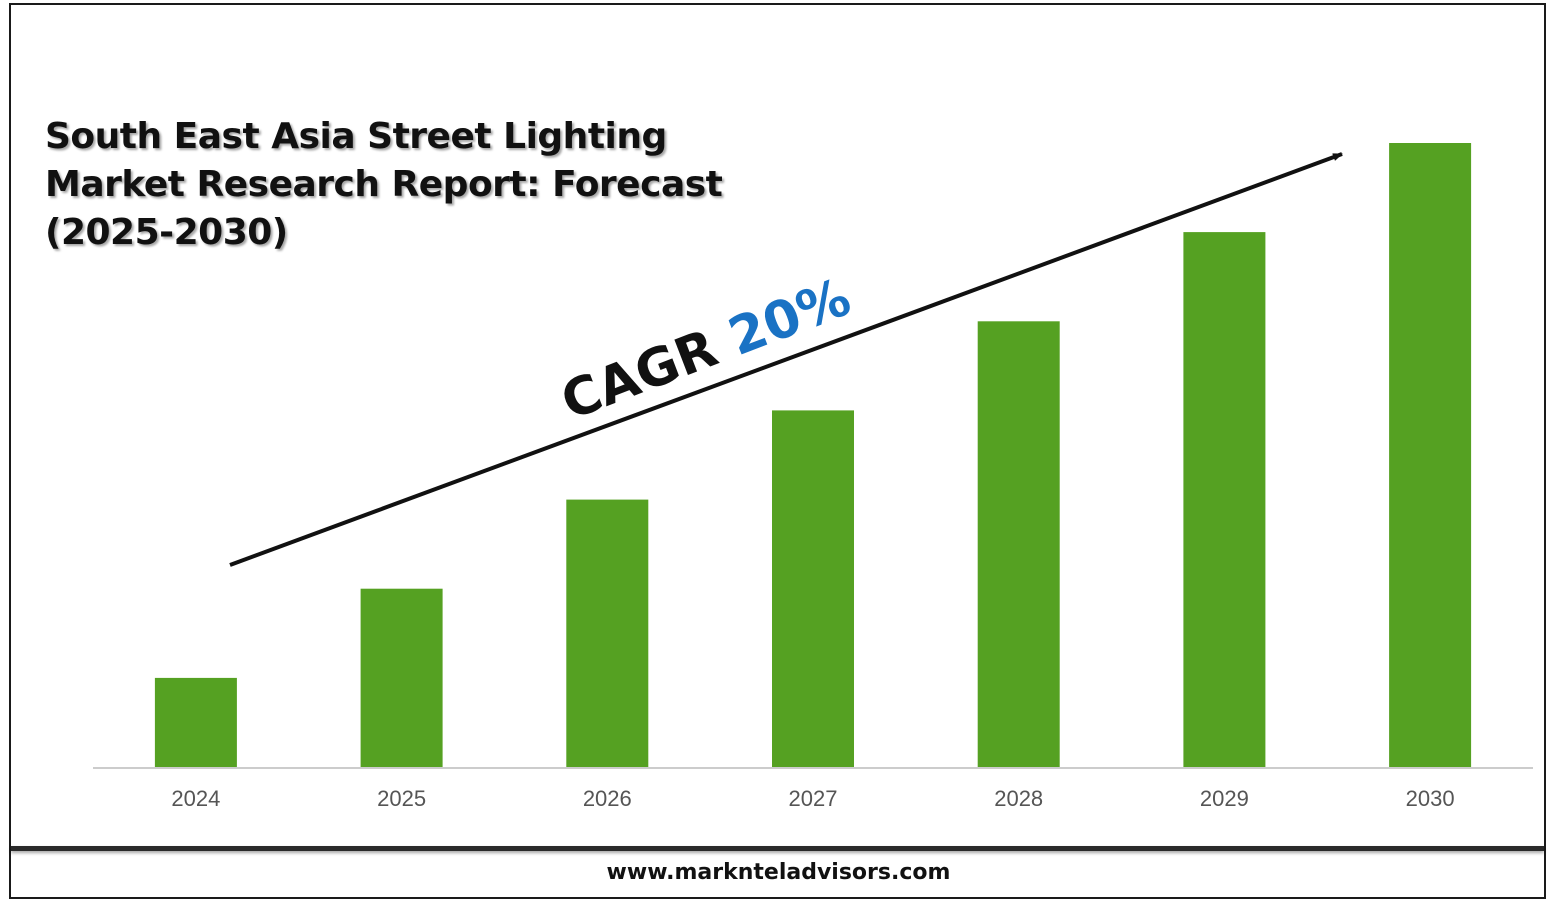 Image resolution: width=1557 pixels, height=906 pixels. Describe the element at coordinates (607, 798) in the screenshot. I see `x-tick-label-2026: 2026` at that location.